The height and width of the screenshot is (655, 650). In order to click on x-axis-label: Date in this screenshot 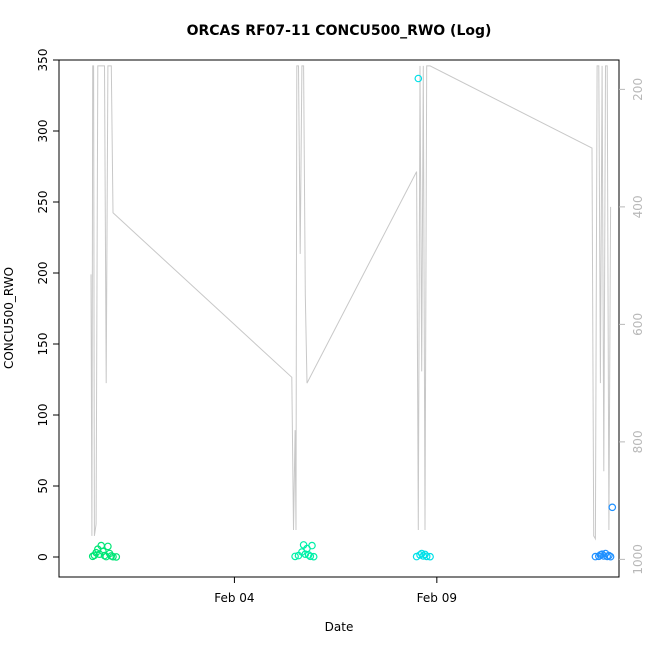, I will do `click(339, 627)`.